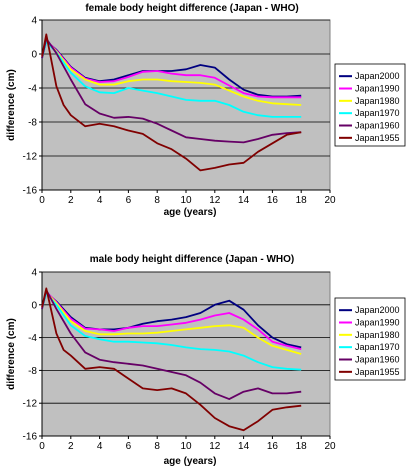  What do you see at coordinates (244, 446) in the screenshot?
I see `chart-2-x-tick-label: 14` at bounding box center [244, 446].